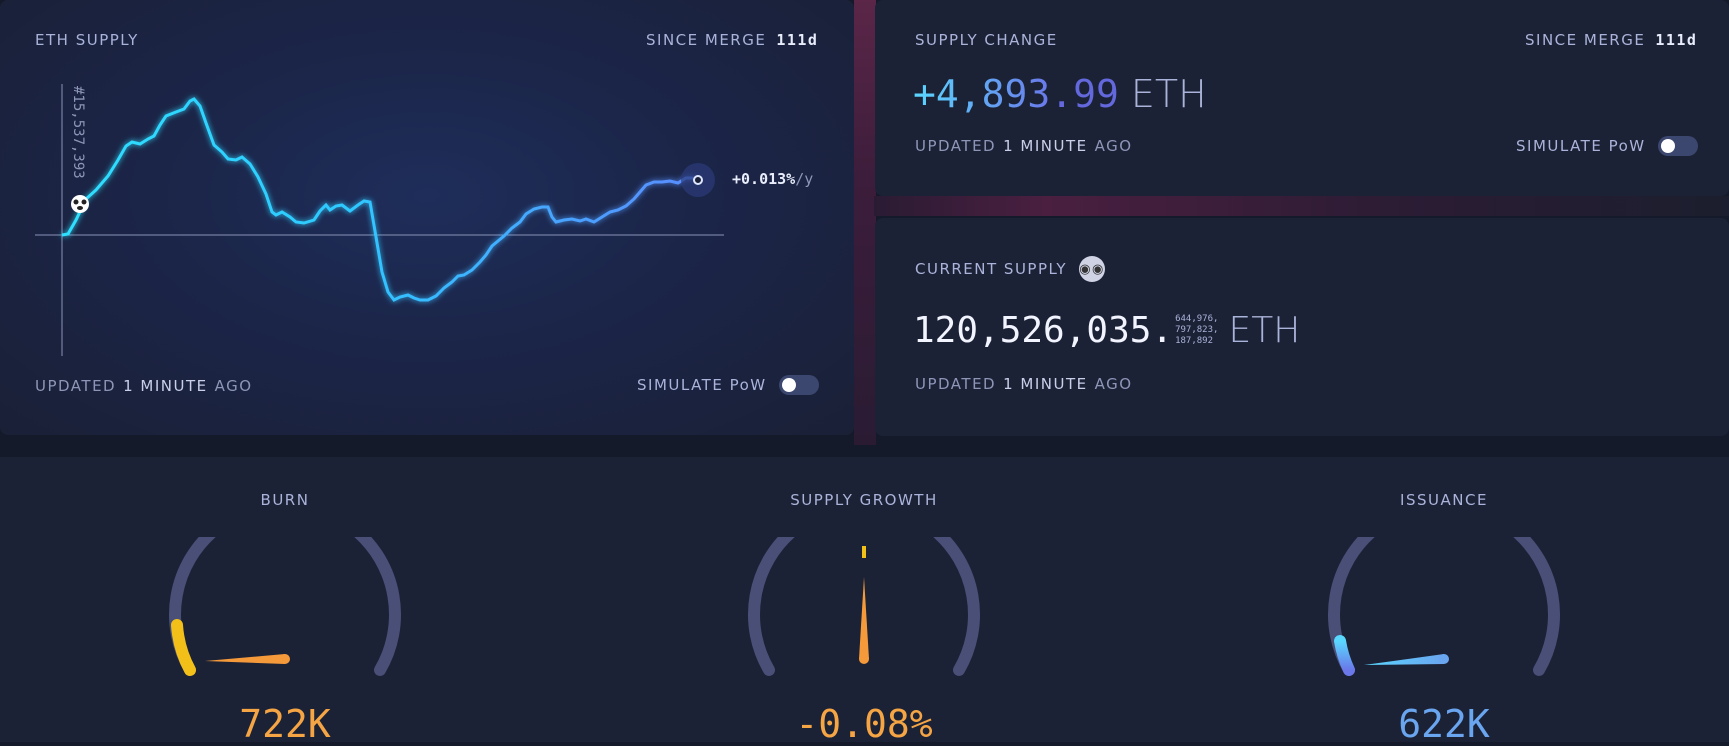 This screenshot has height=746, width=1729. I want to click on issuance-gauge, so click(1444, 606).